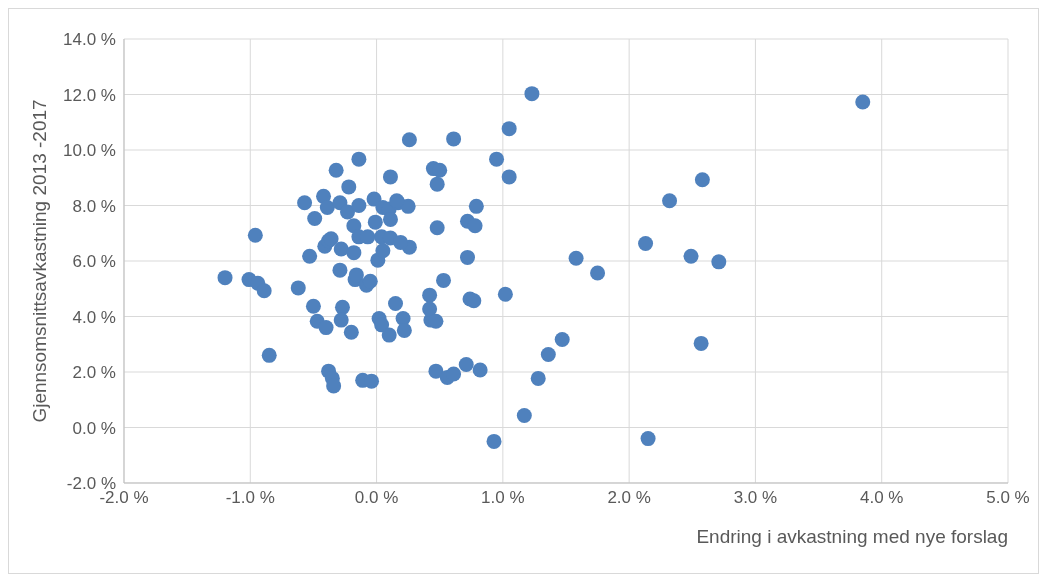 This screenshot has height=580, width=1045. What do you see at coordinates (629, 498) in the screenshot?
I see `x-tick-label: 2.0 %` at bounding box center [629, 498].